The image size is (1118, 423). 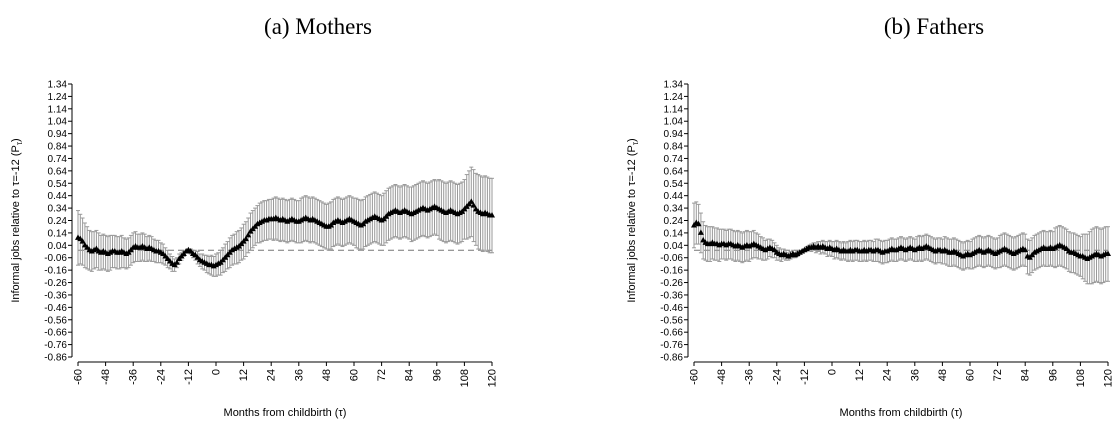 What do you see at coordinates (674, 109) in the screenshot?
I see `y-tick-label: 1.14` at bounding box center [674, 109].